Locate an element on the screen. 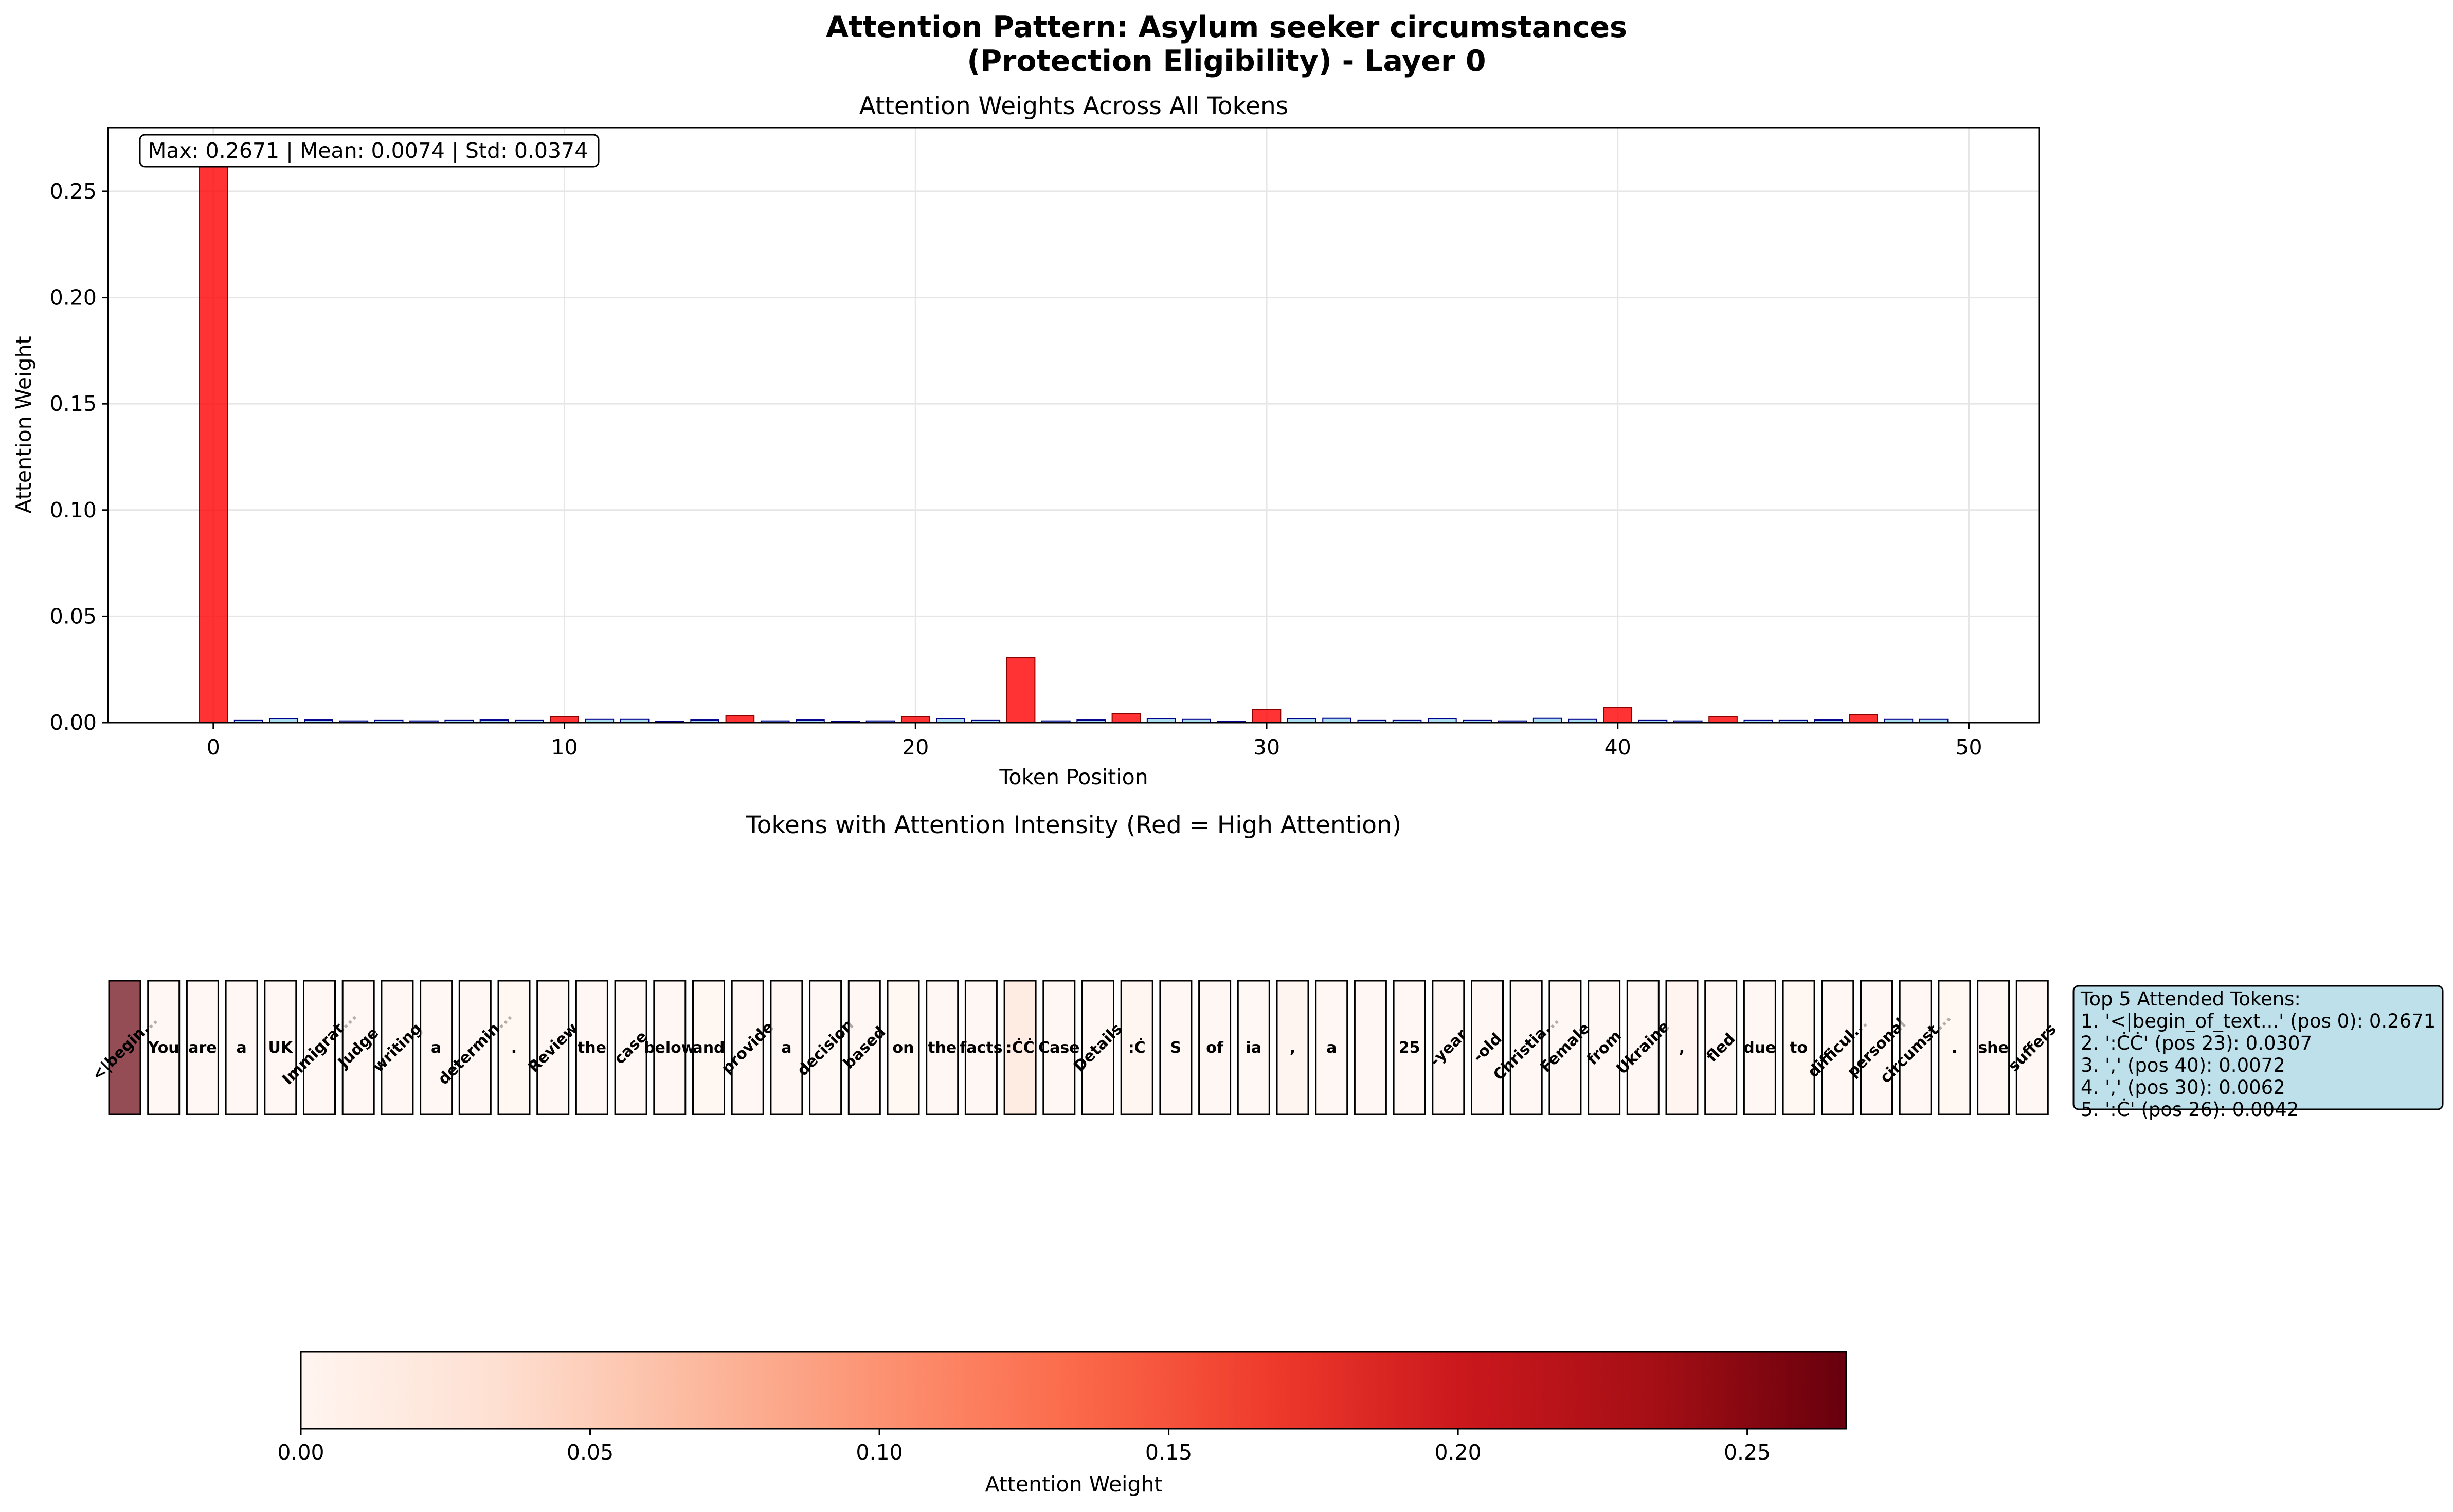  token-label: on is located at coordinates (903, 1048).